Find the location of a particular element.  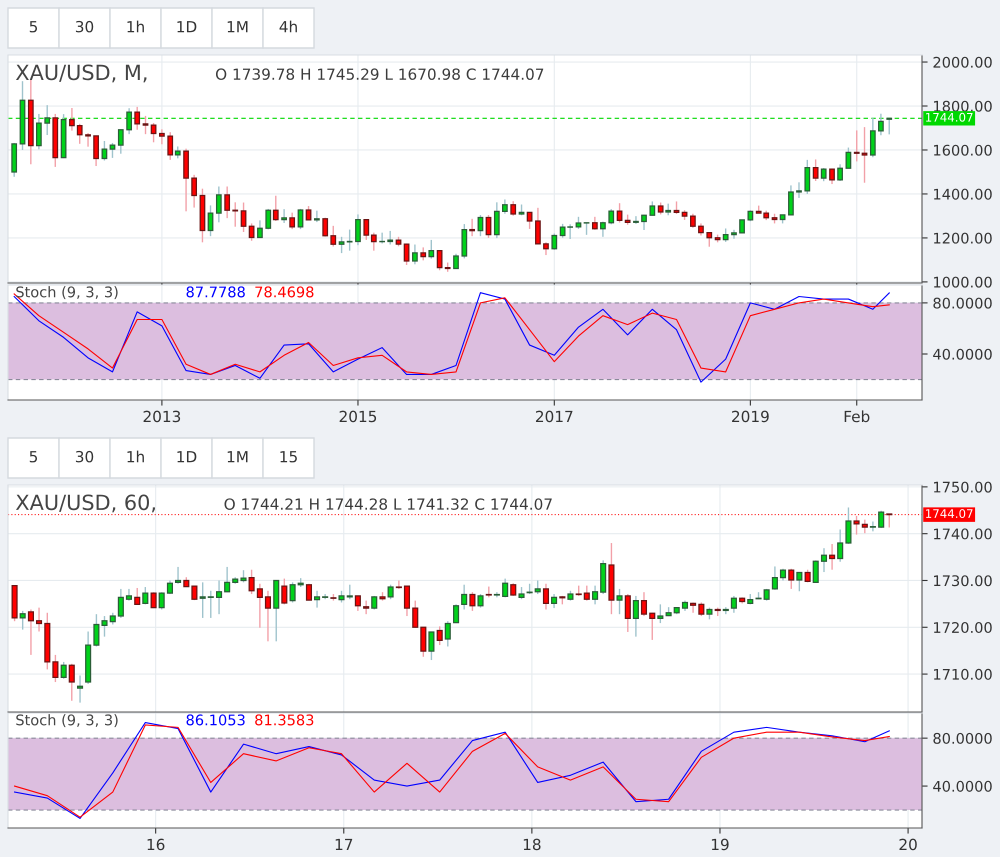

text: 1M is located at coordinates (238, 456).